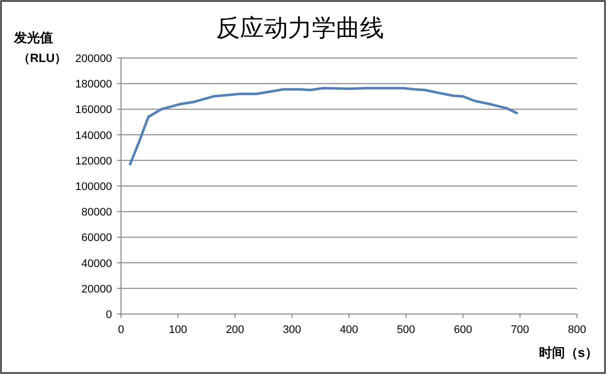 This screenshot has width=608, height=376. Describe the element at coordinates (109, 315) in the screenshot. I see `y-tick-label: 0` at that location.